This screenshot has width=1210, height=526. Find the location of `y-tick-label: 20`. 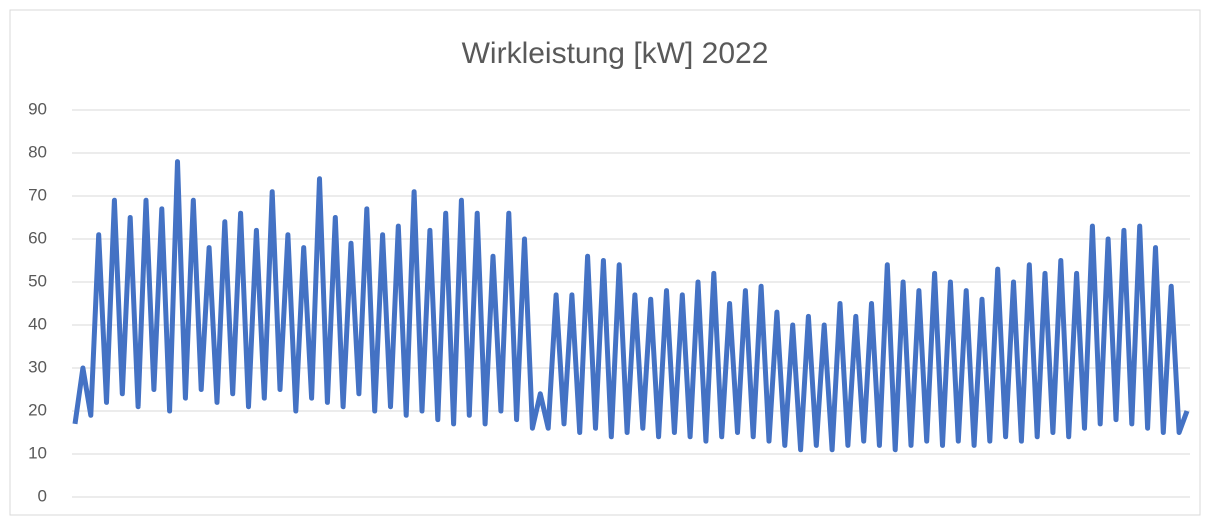

y-tick-label: 20 is located at coordinates (37, 409).